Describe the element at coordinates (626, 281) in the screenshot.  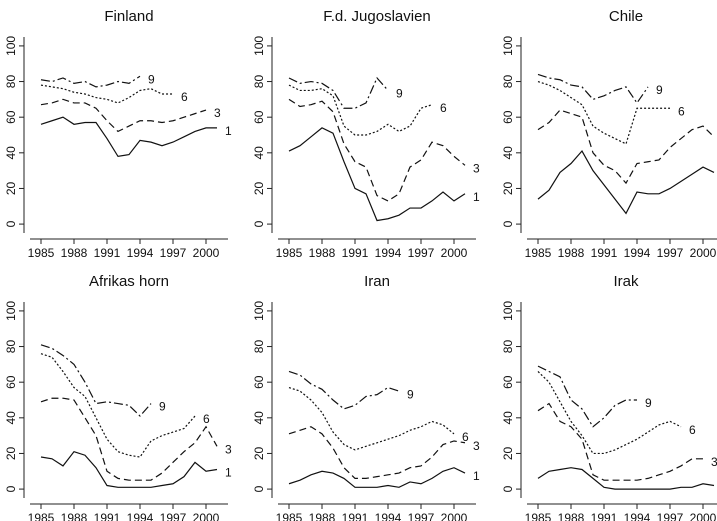
I see `panel-title: Irak` at that location.